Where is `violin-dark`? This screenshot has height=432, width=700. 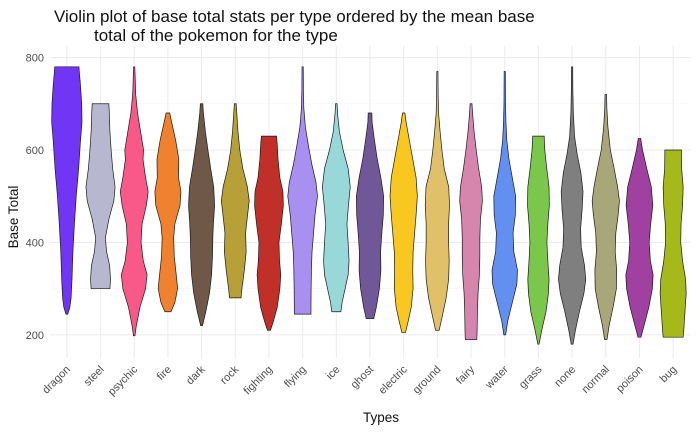 violin-dark is located at coordinates (201, 214).